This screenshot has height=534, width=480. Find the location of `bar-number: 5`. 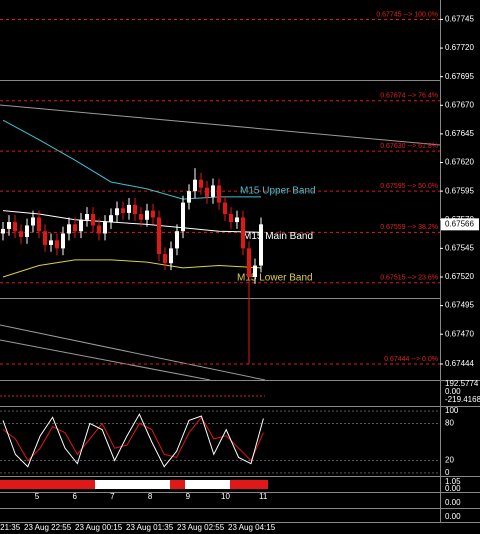

bar-number: 5 is located at coordinates (37, 496).